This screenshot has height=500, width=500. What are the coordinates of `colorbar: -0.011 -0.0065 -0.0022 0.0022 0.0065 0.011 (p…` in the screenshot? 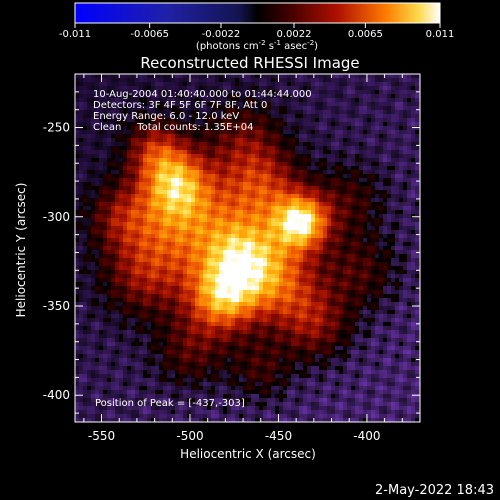 It's located at (256, 27).